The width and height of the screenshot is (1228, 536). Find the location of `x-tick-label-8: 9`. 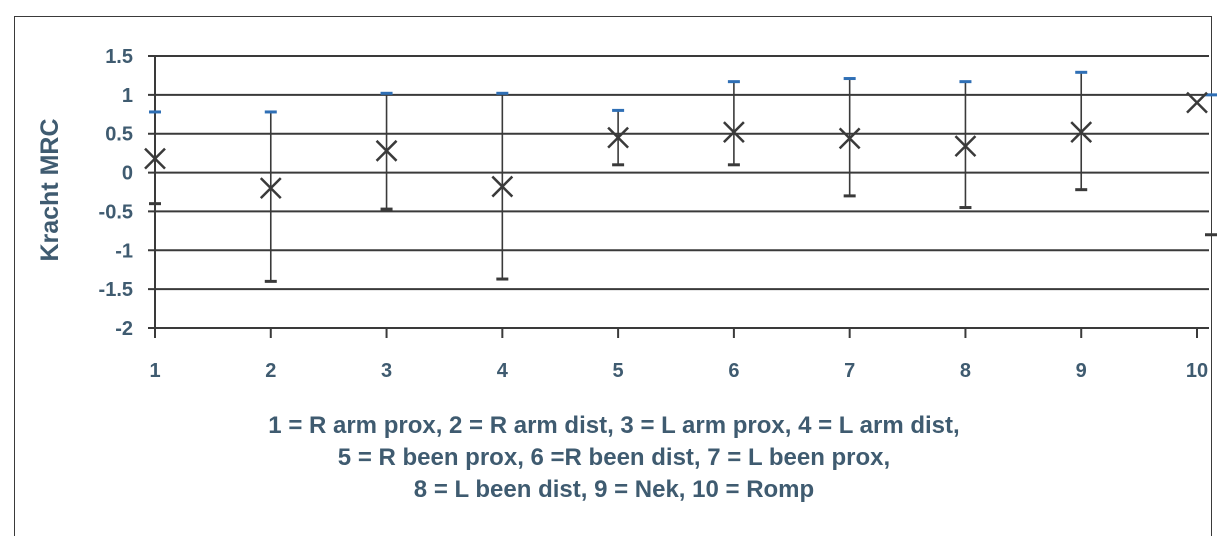

x-tick-label-8: 9 is located at coordinates (1081, 371).